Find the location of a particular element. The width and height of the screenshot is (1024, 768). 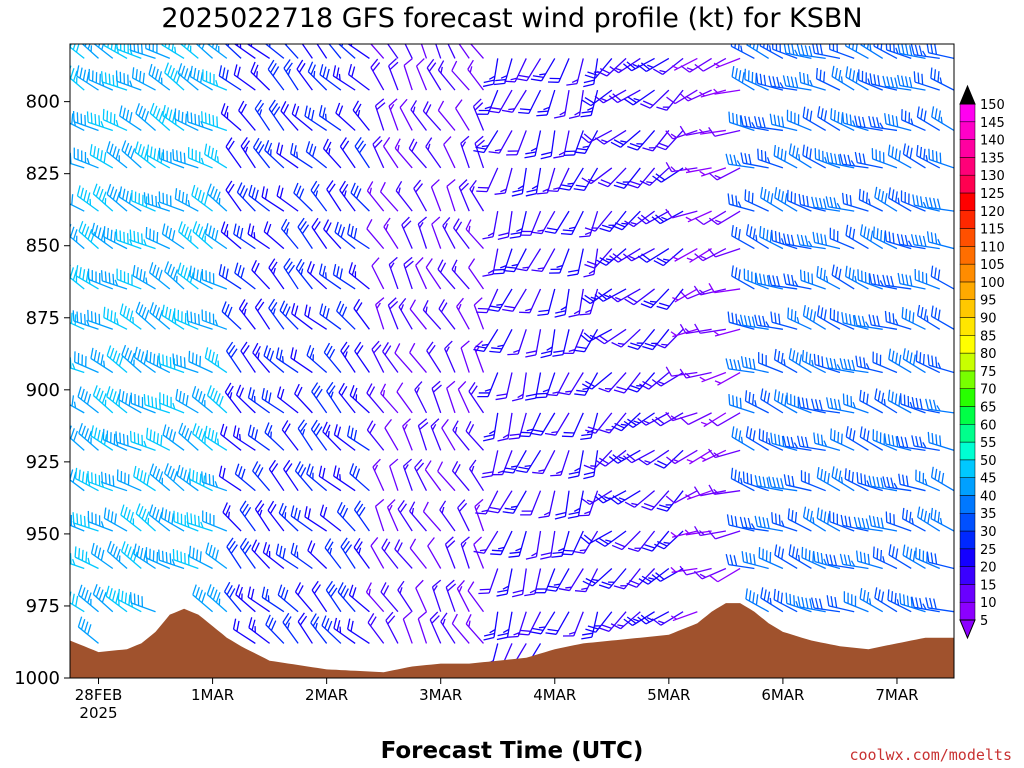

y-tick-label: 825 is located at coordinates (43, 174).